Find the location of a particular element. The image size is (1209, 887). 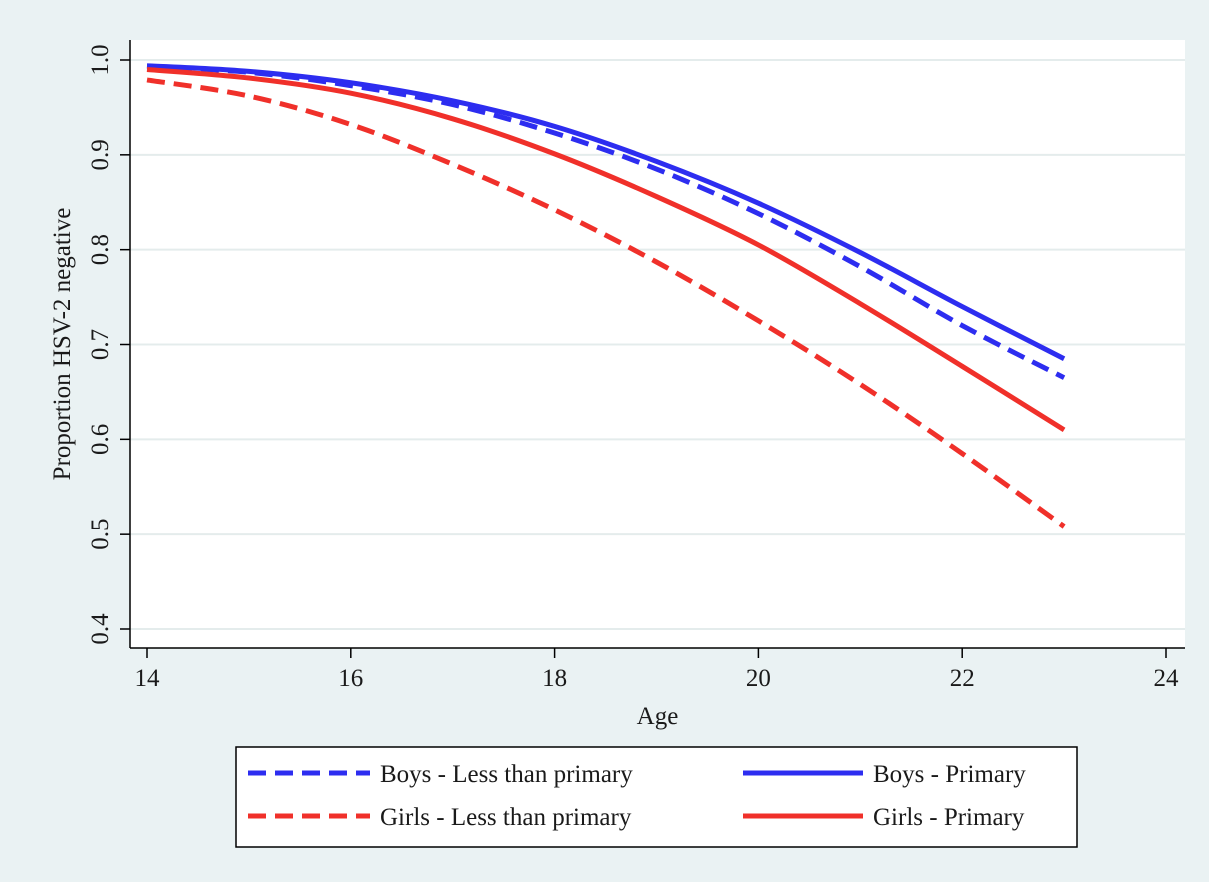

x-tick-label: 22 is located at coordinates (962, 678).